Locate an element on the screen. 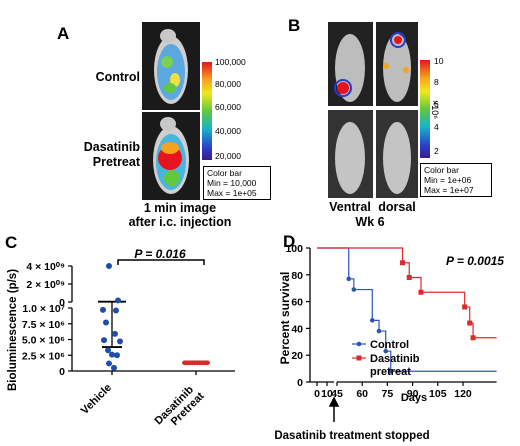 Image resolution: width=520 pixels, height=446 pixels. mouse-image-dorsal-wk is located at coordinates (397, 64).